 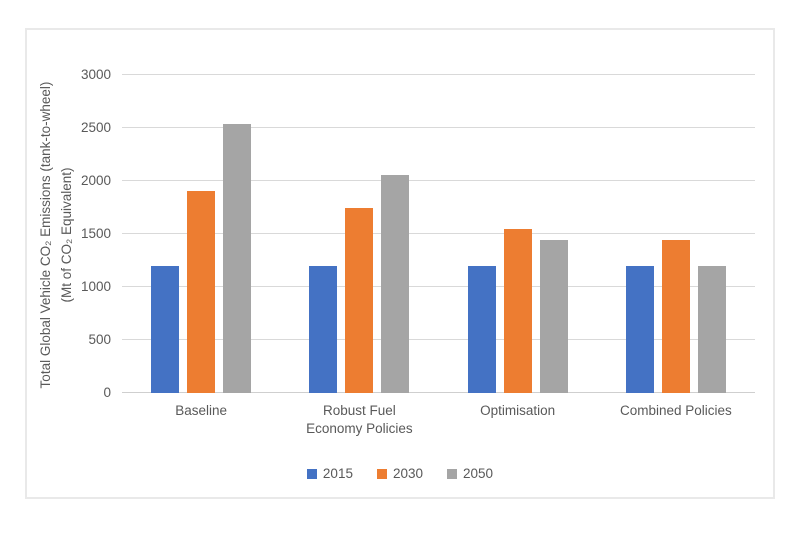 I want to click on legend-item-2030: 2030, so click(x=400, y=473).